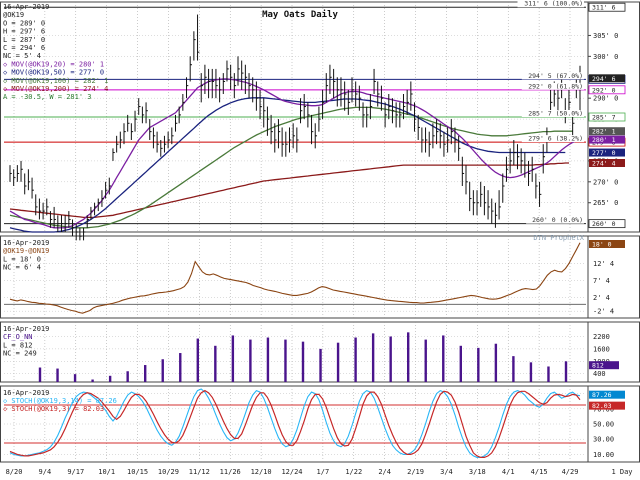 This screenshot has height=480, width=640. Describe the element at coordinates (604, 79) in the screenshot. I see `price-axis-badge-label: 294' 6` at that location.